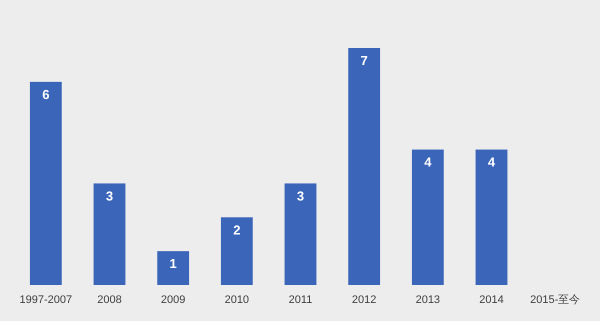 This screenshot has width=600, height=321. Describe the element at coordinates (236, 230) in the screenshot. I see `data-label: 2` at that location.